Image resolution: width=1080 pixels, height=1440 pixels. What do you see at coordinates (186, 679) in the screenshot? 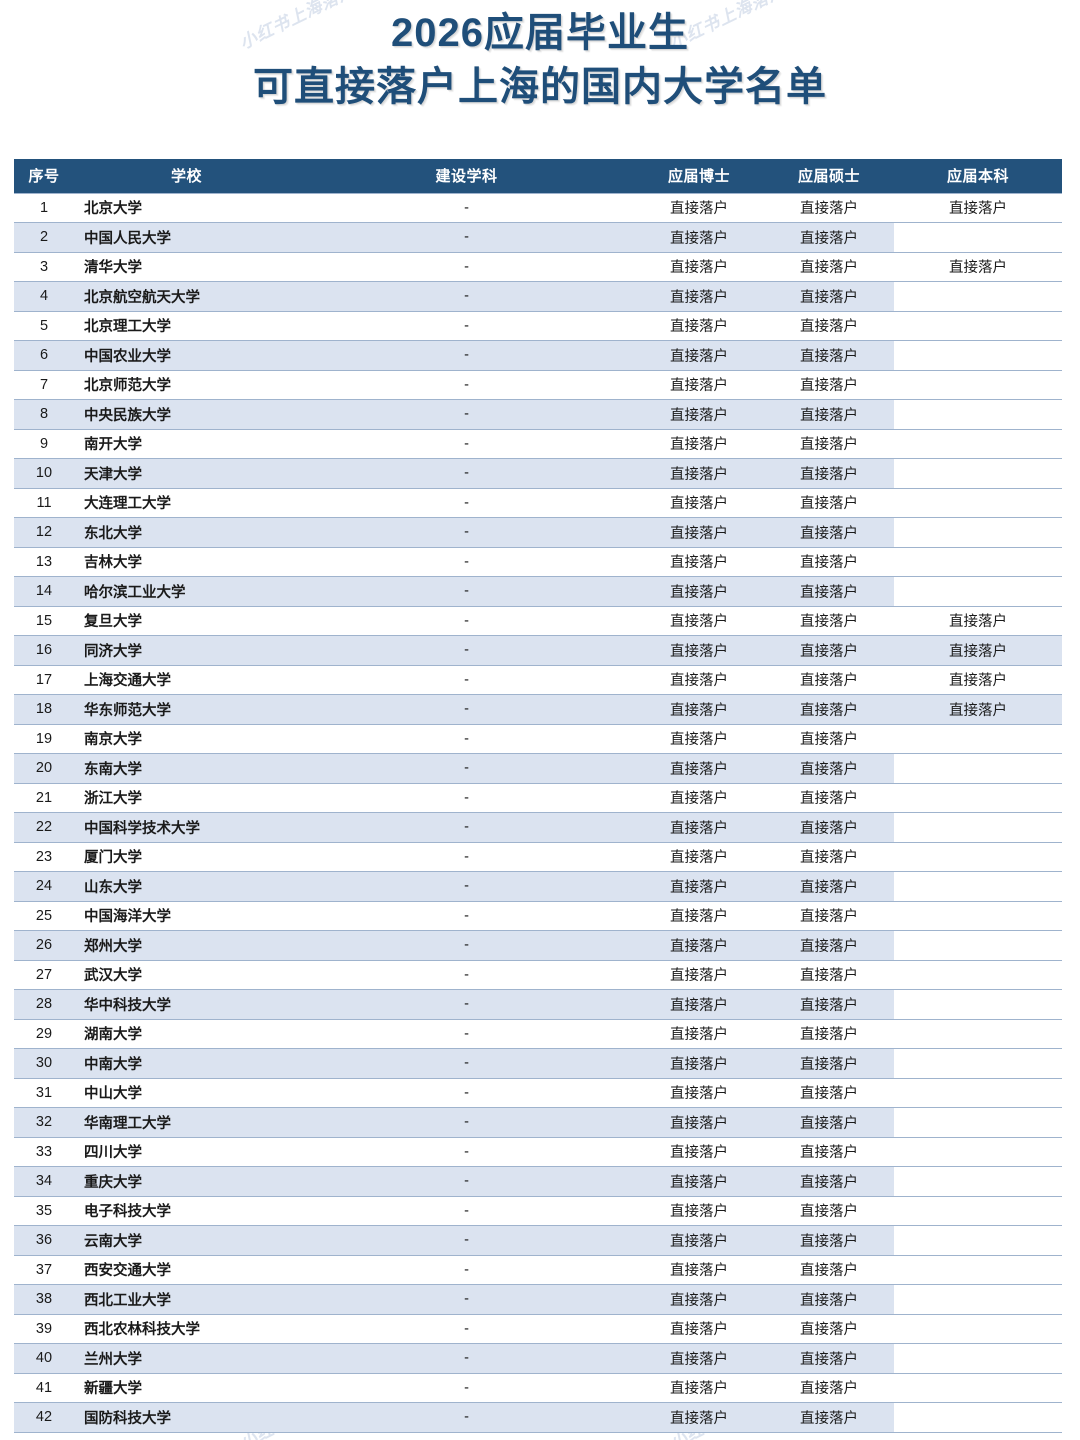
I see `cell-school: 上海交通大学` at bounding box center [186, 679].